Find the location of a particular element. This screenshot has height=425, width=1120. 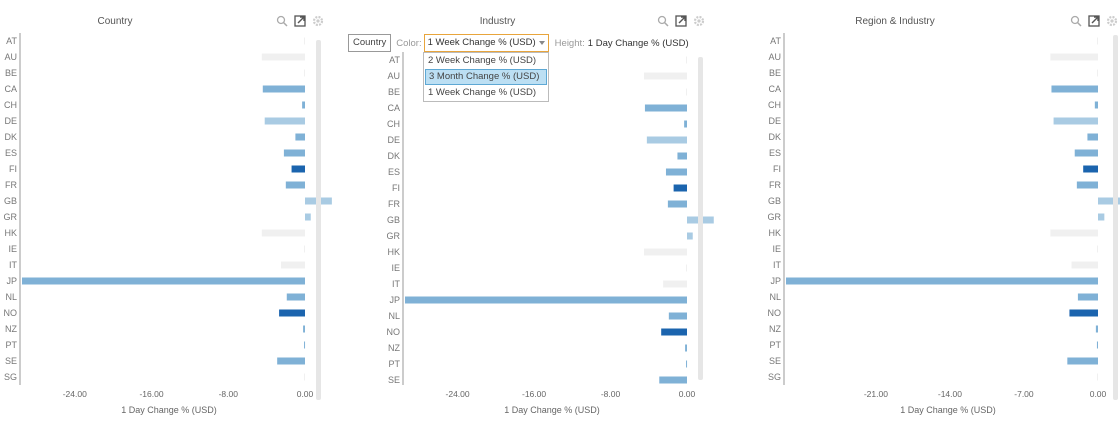

category-tick-label: ES is located at coordinates (775, 153).